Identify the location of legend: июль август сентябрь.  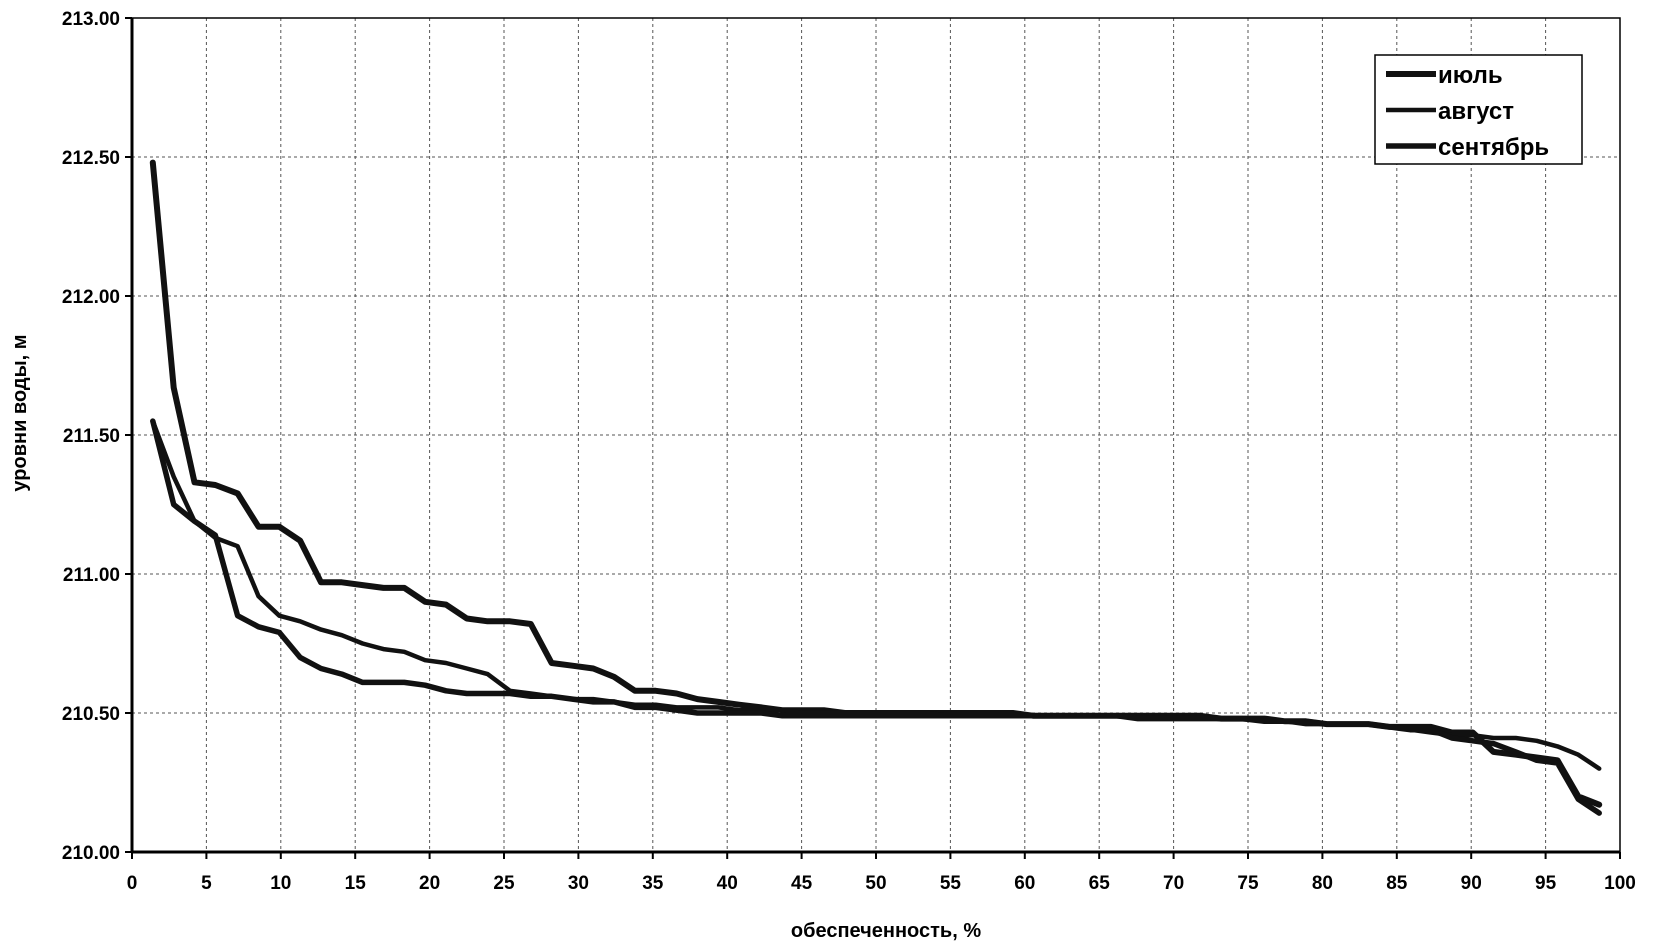
(1478, 109).